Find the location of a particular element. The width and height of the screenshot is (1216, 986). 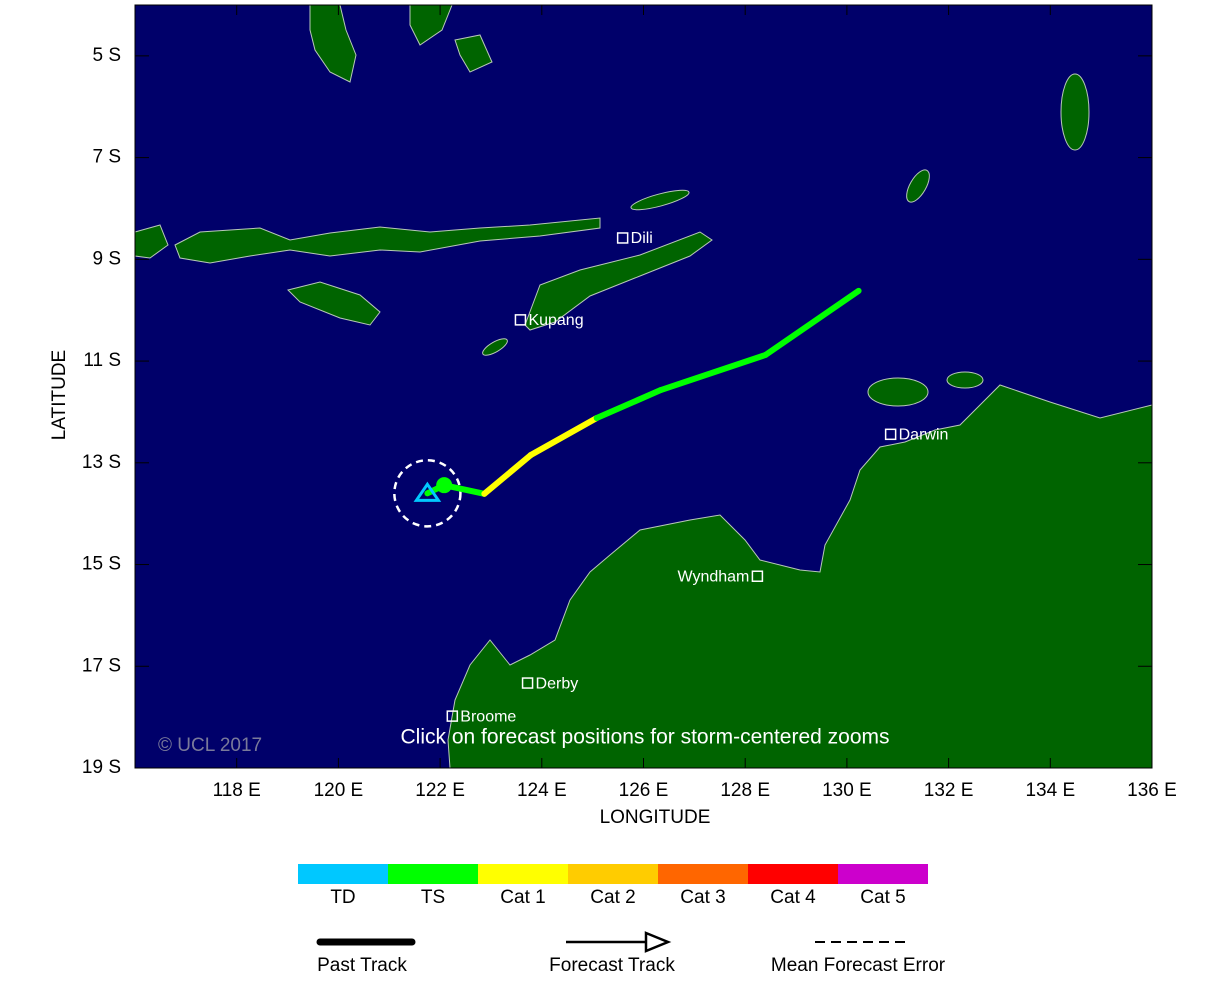

mean-error-circle is located at coordinates (427, 493).